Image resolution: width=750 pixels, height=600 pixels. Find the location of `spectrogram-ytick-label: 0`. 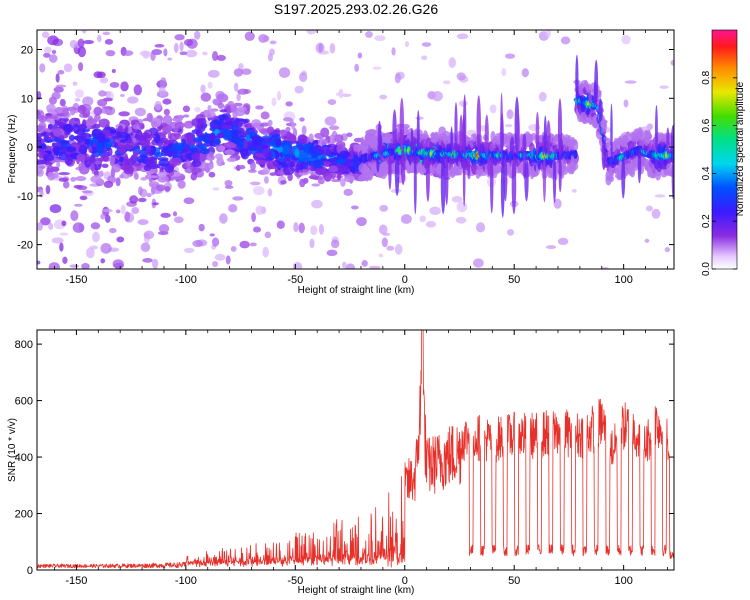

spectrogram-ytick-label: 0 is located at coordinates (30, 148).